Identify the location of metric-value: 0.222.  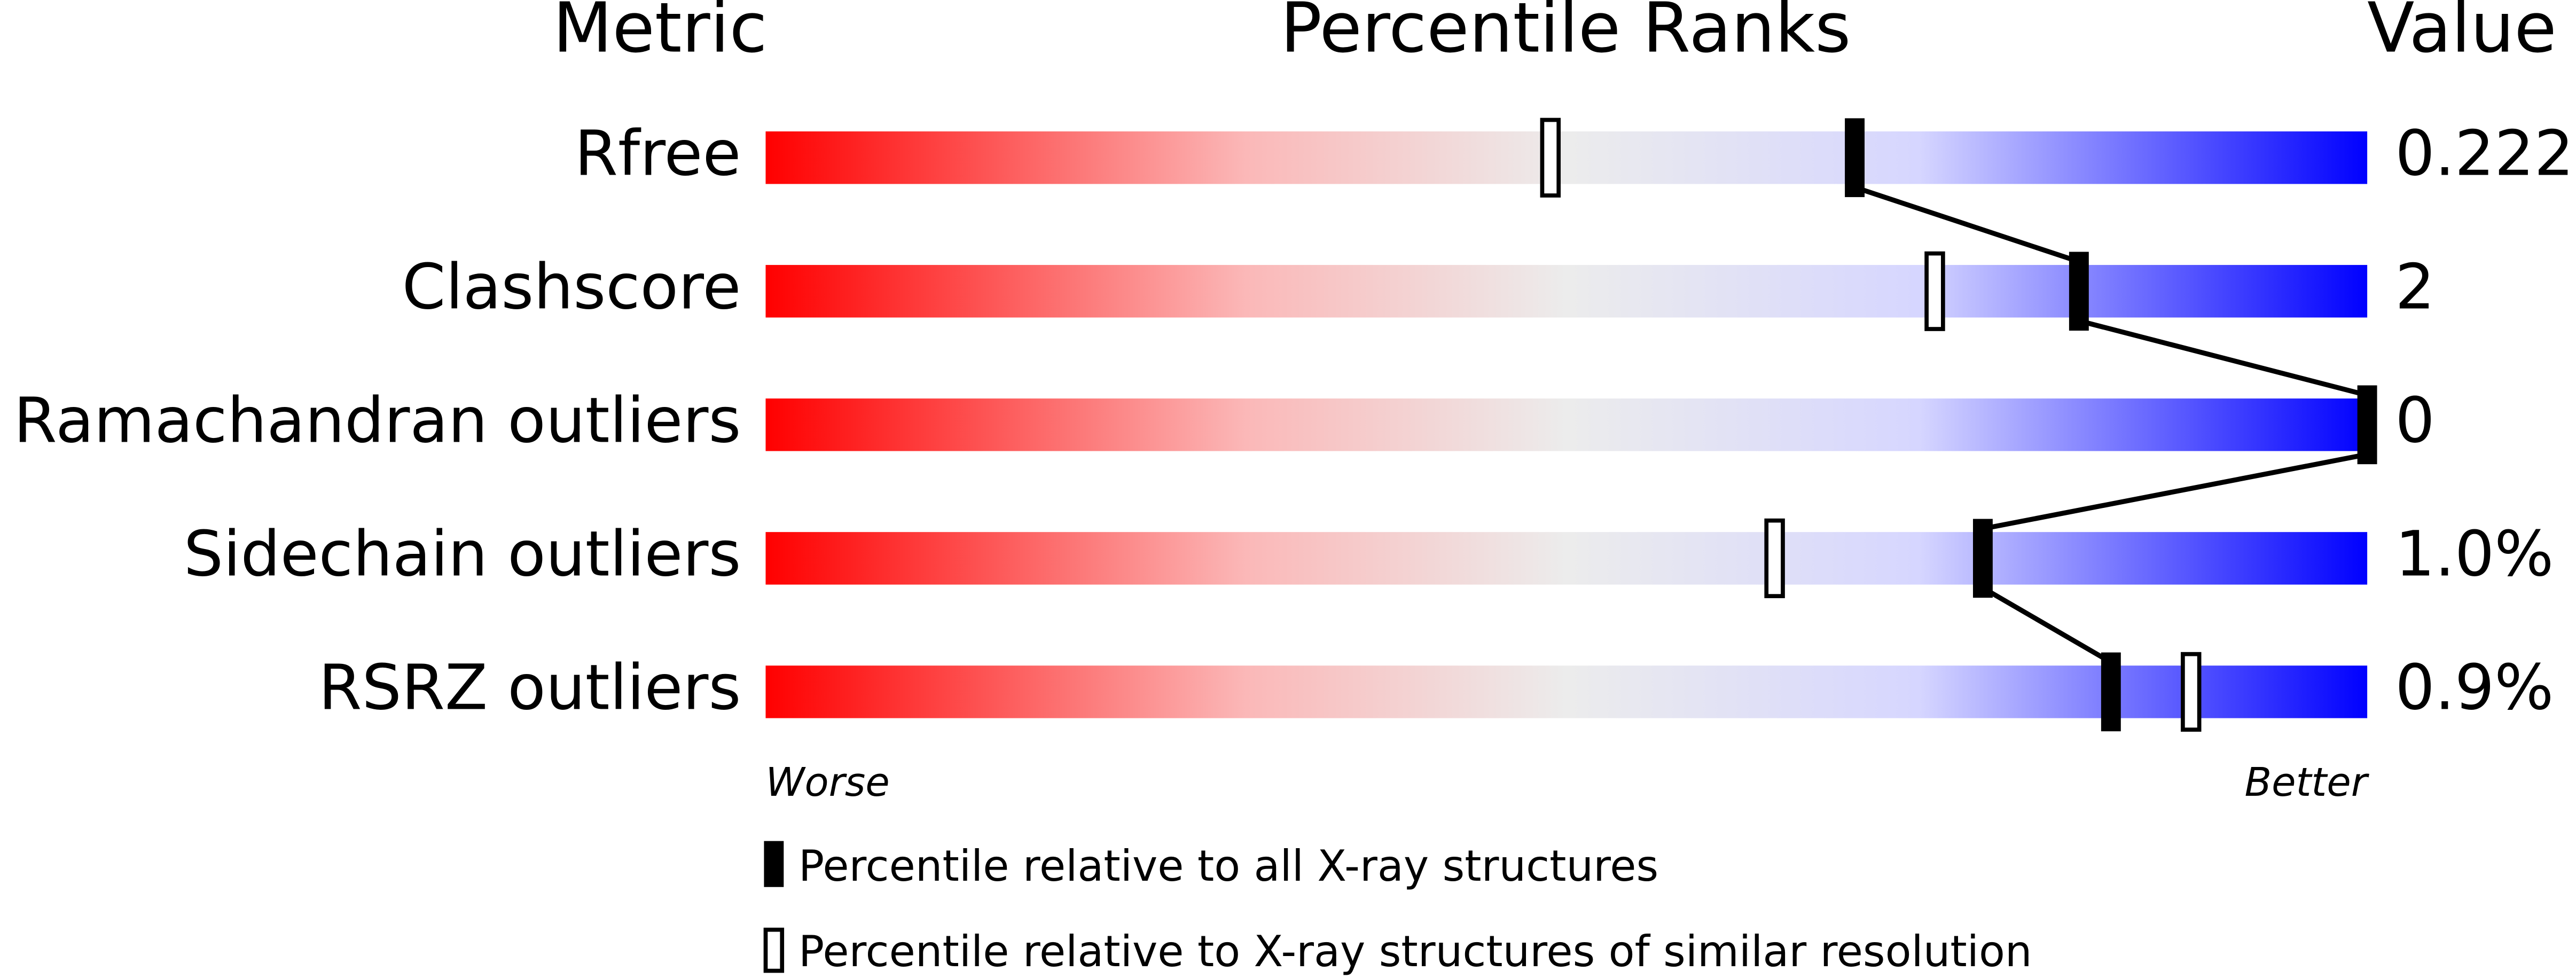
(2484, 153).